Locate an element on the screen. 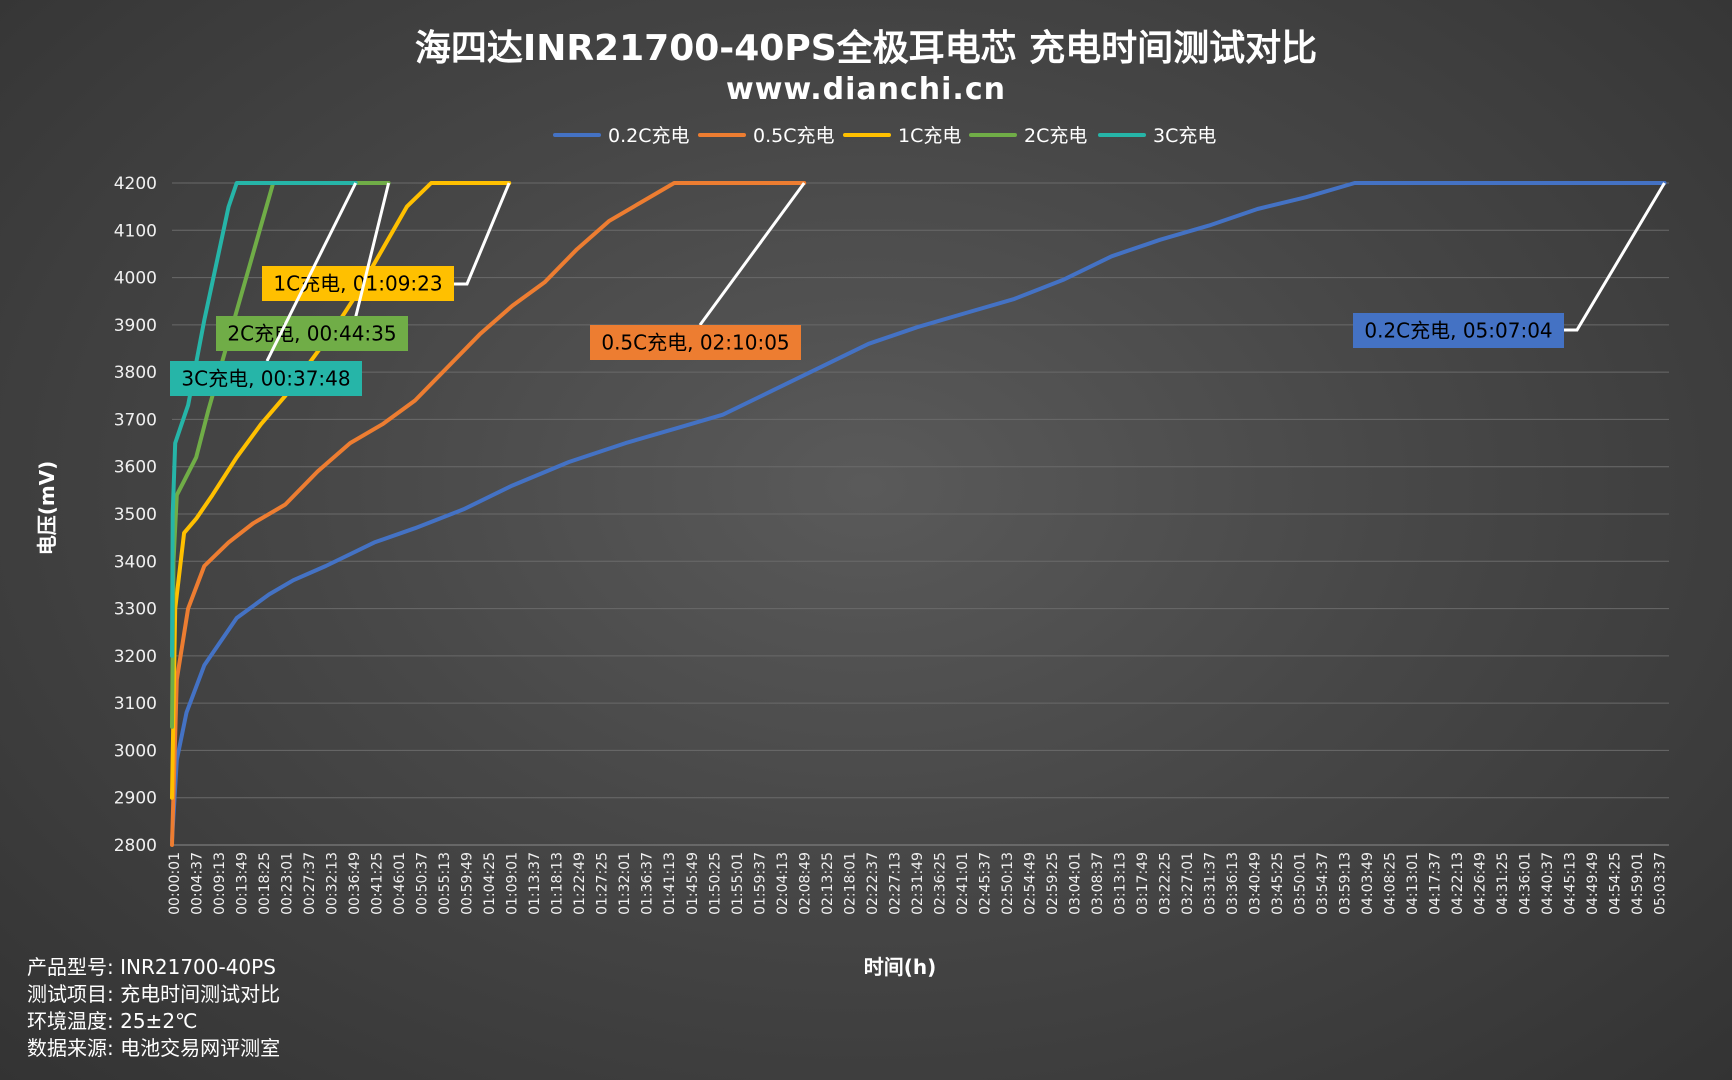 The height and width of the screenshot is (1080, 1732). x-tick-label: 04:17:37 is located at coordinates (1436, 883).